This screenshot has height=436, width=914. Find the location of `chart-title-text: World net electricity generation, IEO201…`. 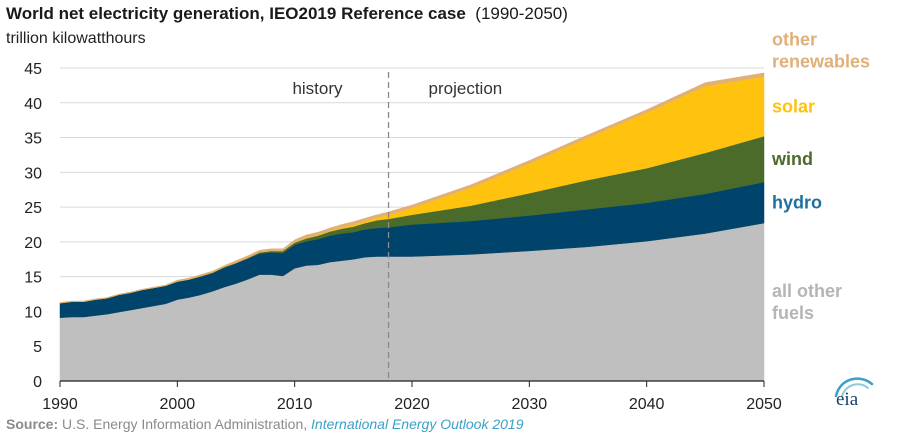

chart-title-text: World net electricity generation, IEO201… is located at coordinates (236, 13).